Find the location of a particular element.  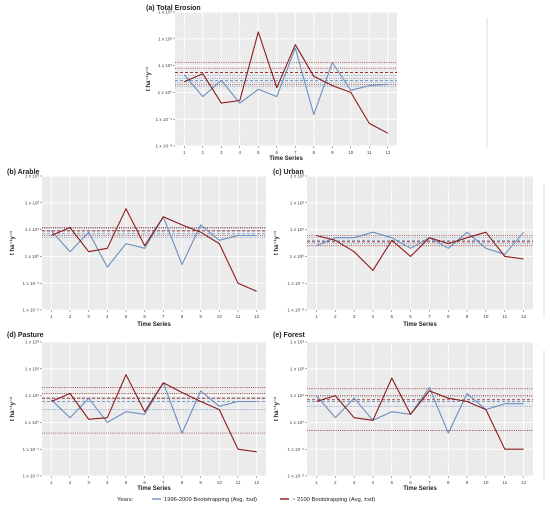

chart-4-x-axis-title: Time Series is located at coordinates (420, 489).